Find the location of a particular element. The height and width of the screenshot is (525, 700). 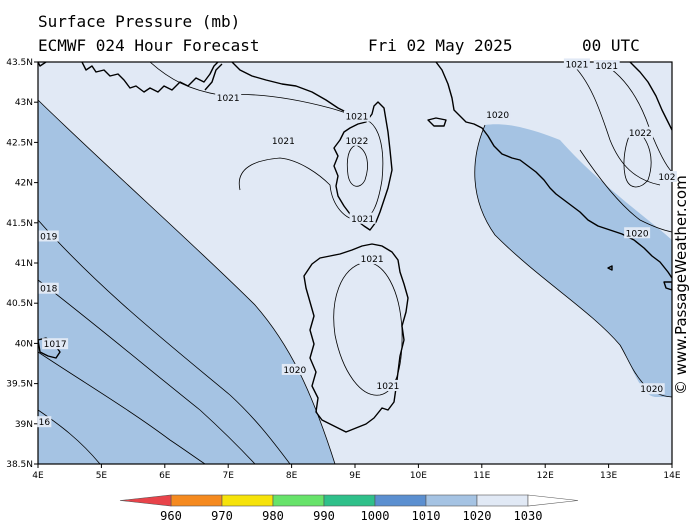

isobar-1020-east is located at coordinates (573, 261).